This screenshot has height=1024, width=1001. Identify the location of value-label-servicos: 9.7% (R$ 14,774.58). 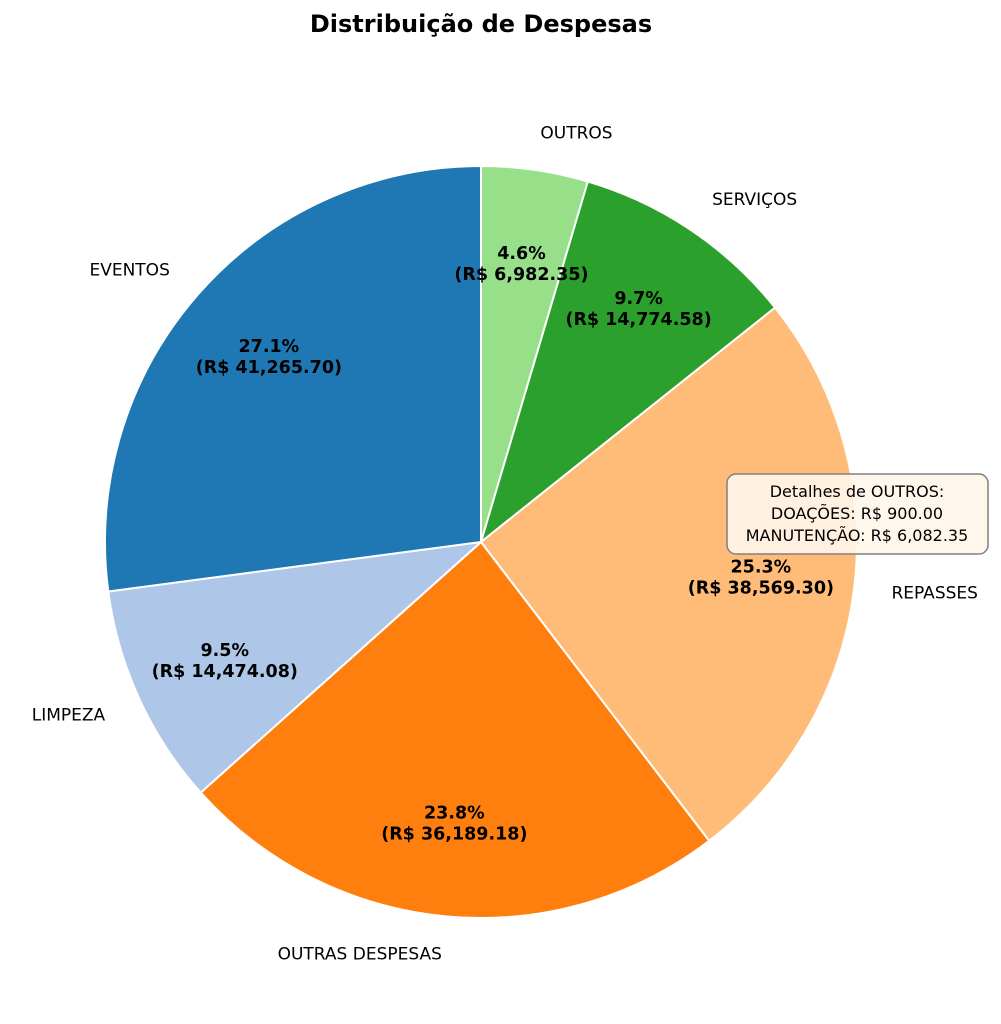
(638, 309).